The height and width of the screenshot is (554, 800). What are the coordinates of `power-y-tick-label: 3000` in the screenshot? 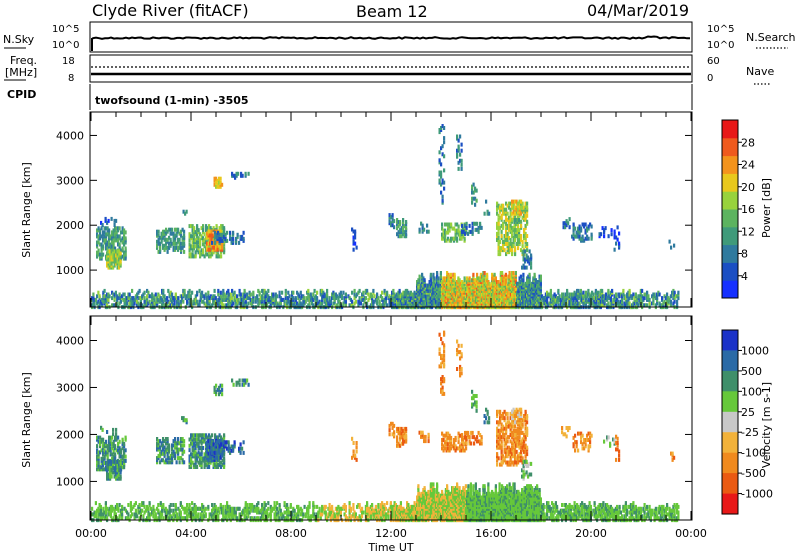 It's located at (70, 180).